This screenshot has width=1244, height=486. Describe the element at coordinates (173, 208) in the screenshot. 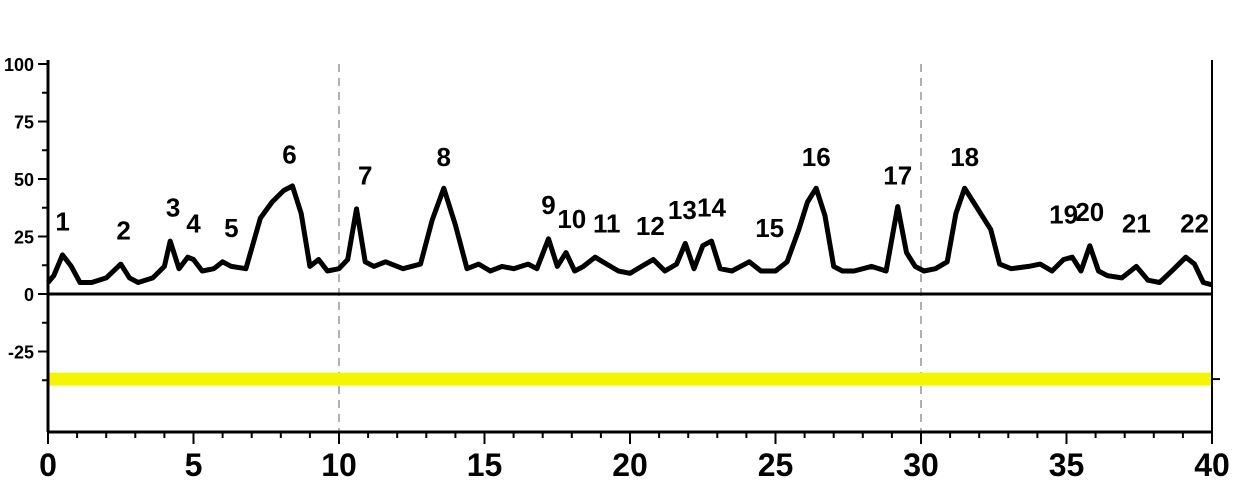

I see `peak-label: 3` at that location.